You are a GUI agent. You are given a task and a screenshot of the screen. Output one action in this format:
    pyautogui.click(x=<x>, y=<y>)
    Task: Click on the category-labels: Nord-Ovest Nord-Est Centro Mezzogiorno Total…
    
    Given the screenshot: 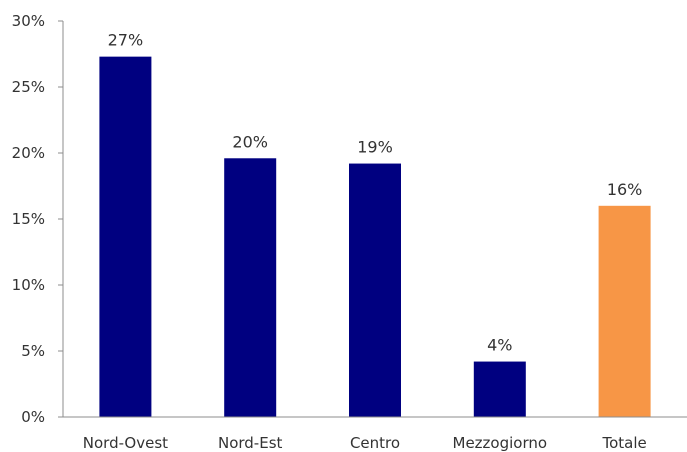 What is the action you would take?
    pyautogui.click(x=365, y=443)
    